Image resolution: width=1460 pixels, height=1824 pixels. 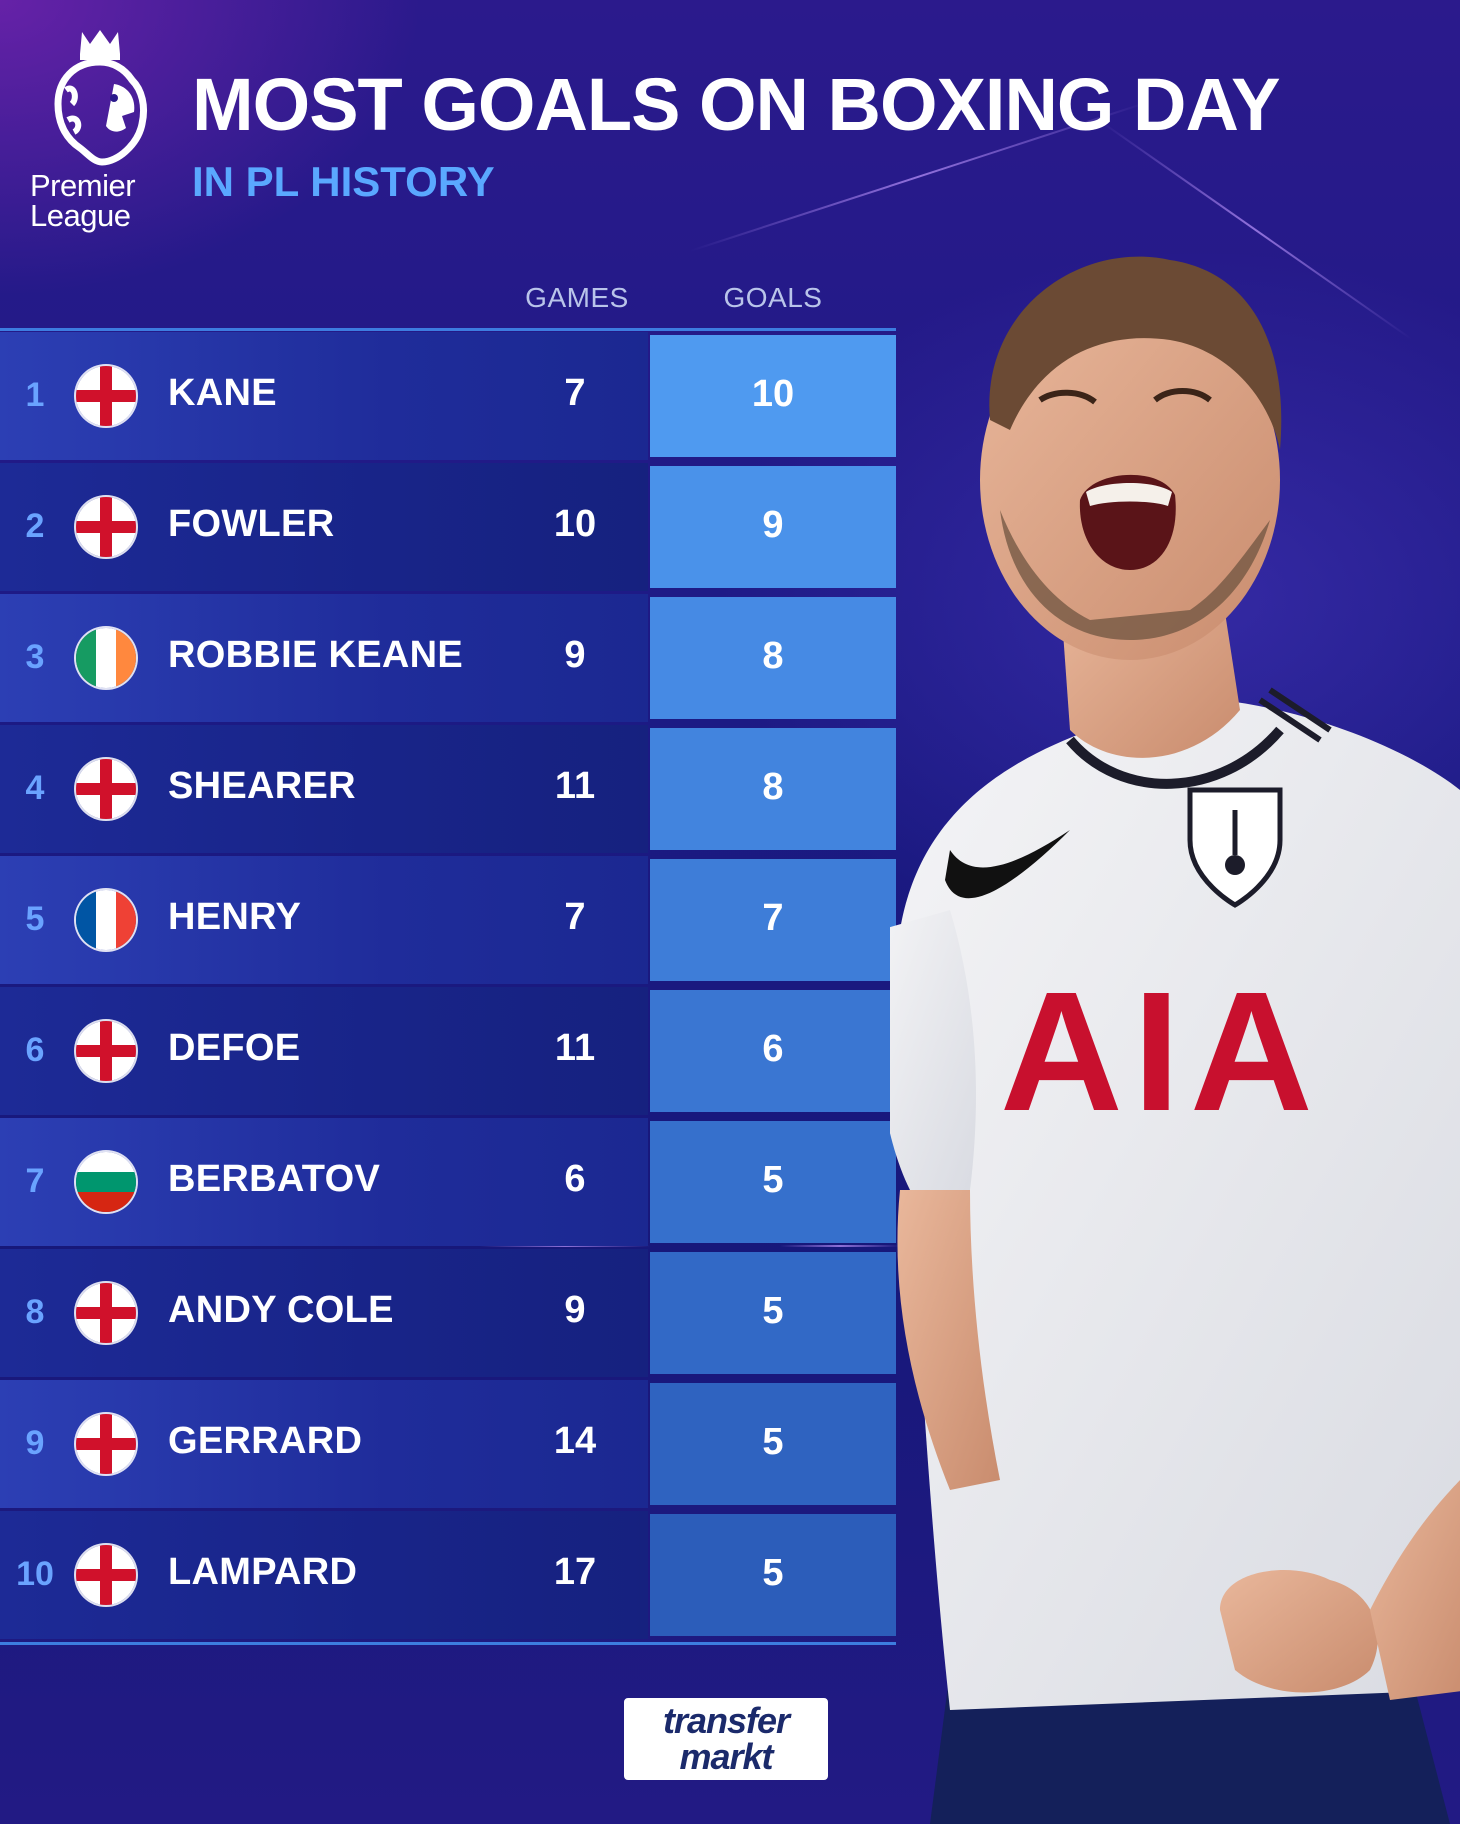 What do you see at coordinates (324, 396) in the screenshot?
I see `table-row: 1 KANE 7` at bounding box center [324, 396].